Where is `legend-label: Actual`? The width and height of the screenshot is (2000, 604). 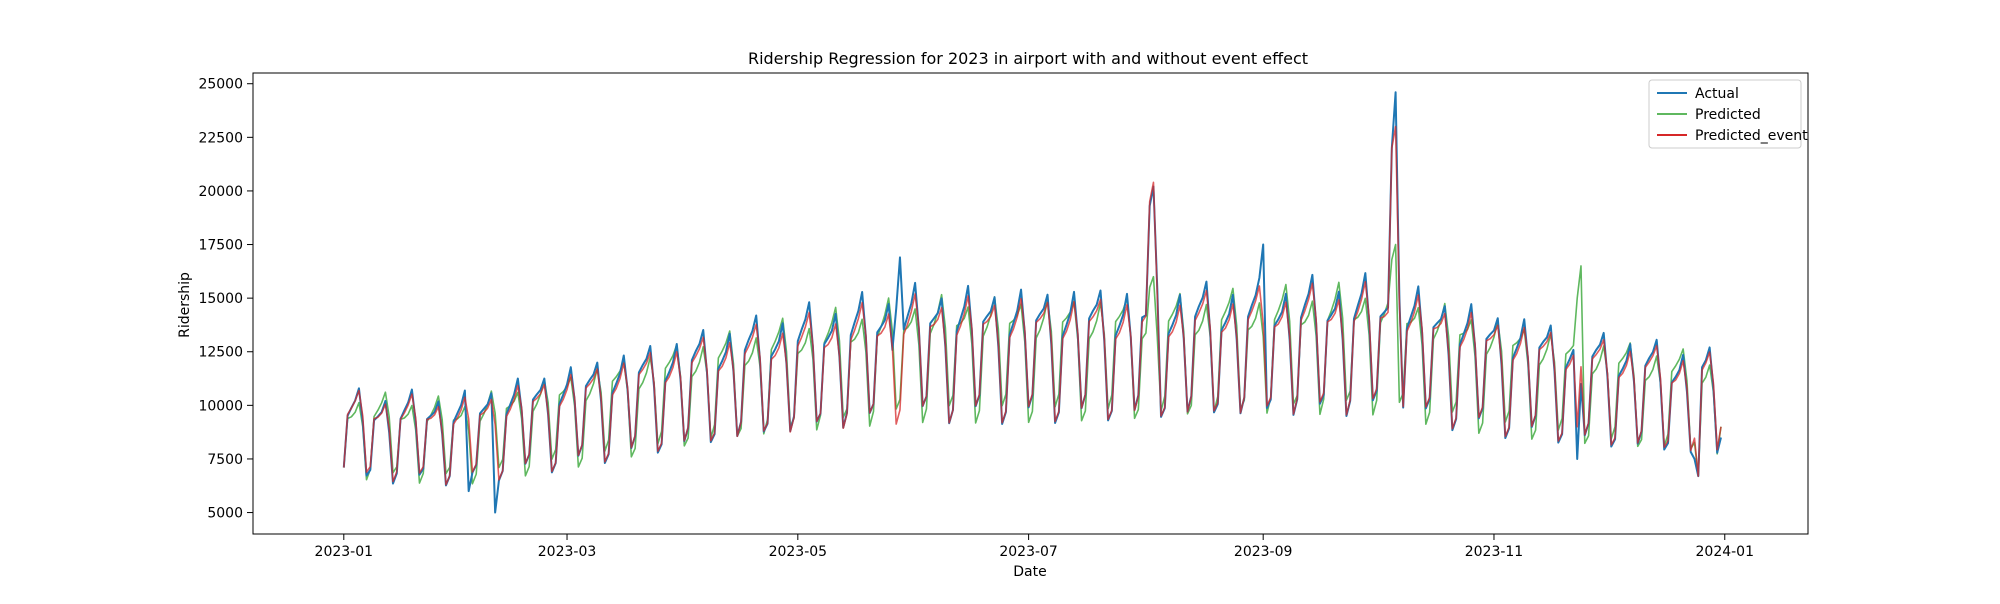
legend-label: Actual is located at coordinates (1717, 94).